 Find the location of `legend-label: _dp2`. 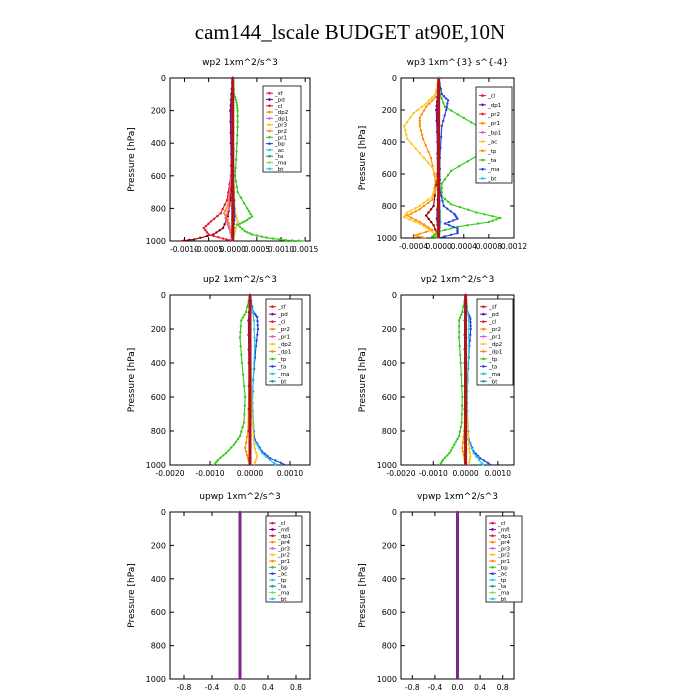

legend-label: _dp2 is located at coordinates (495, 345).